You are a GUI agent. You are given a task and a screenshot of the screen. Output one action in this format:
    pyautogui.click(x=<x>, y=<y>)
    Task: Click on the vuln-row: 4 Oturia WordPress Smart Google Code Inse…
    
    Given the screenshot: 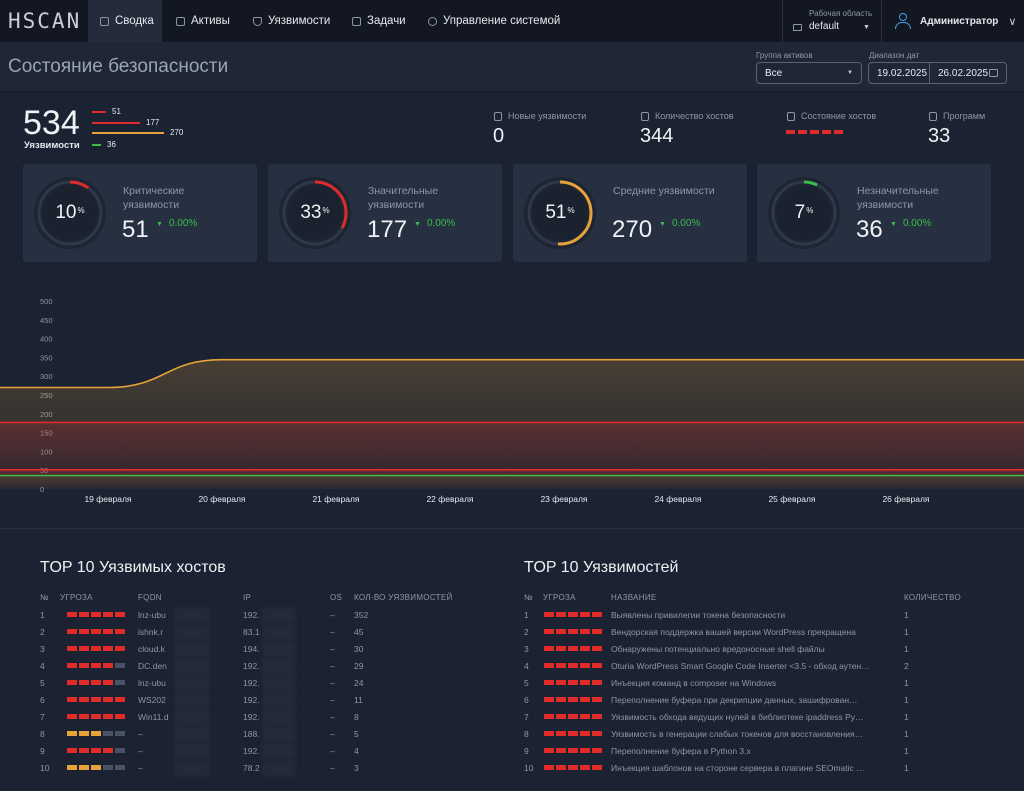 What is the action you would take?
    pyautogui.click(x=754, y=666)
    